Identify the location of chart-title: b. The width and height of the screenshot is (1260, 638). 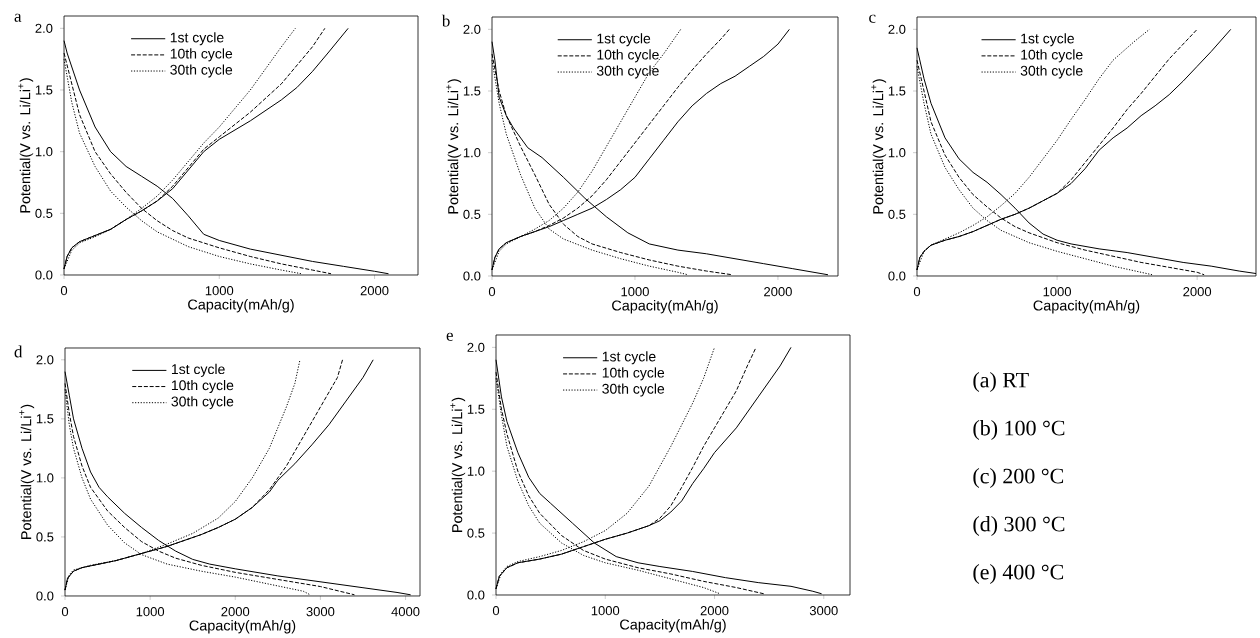
(445, 20).